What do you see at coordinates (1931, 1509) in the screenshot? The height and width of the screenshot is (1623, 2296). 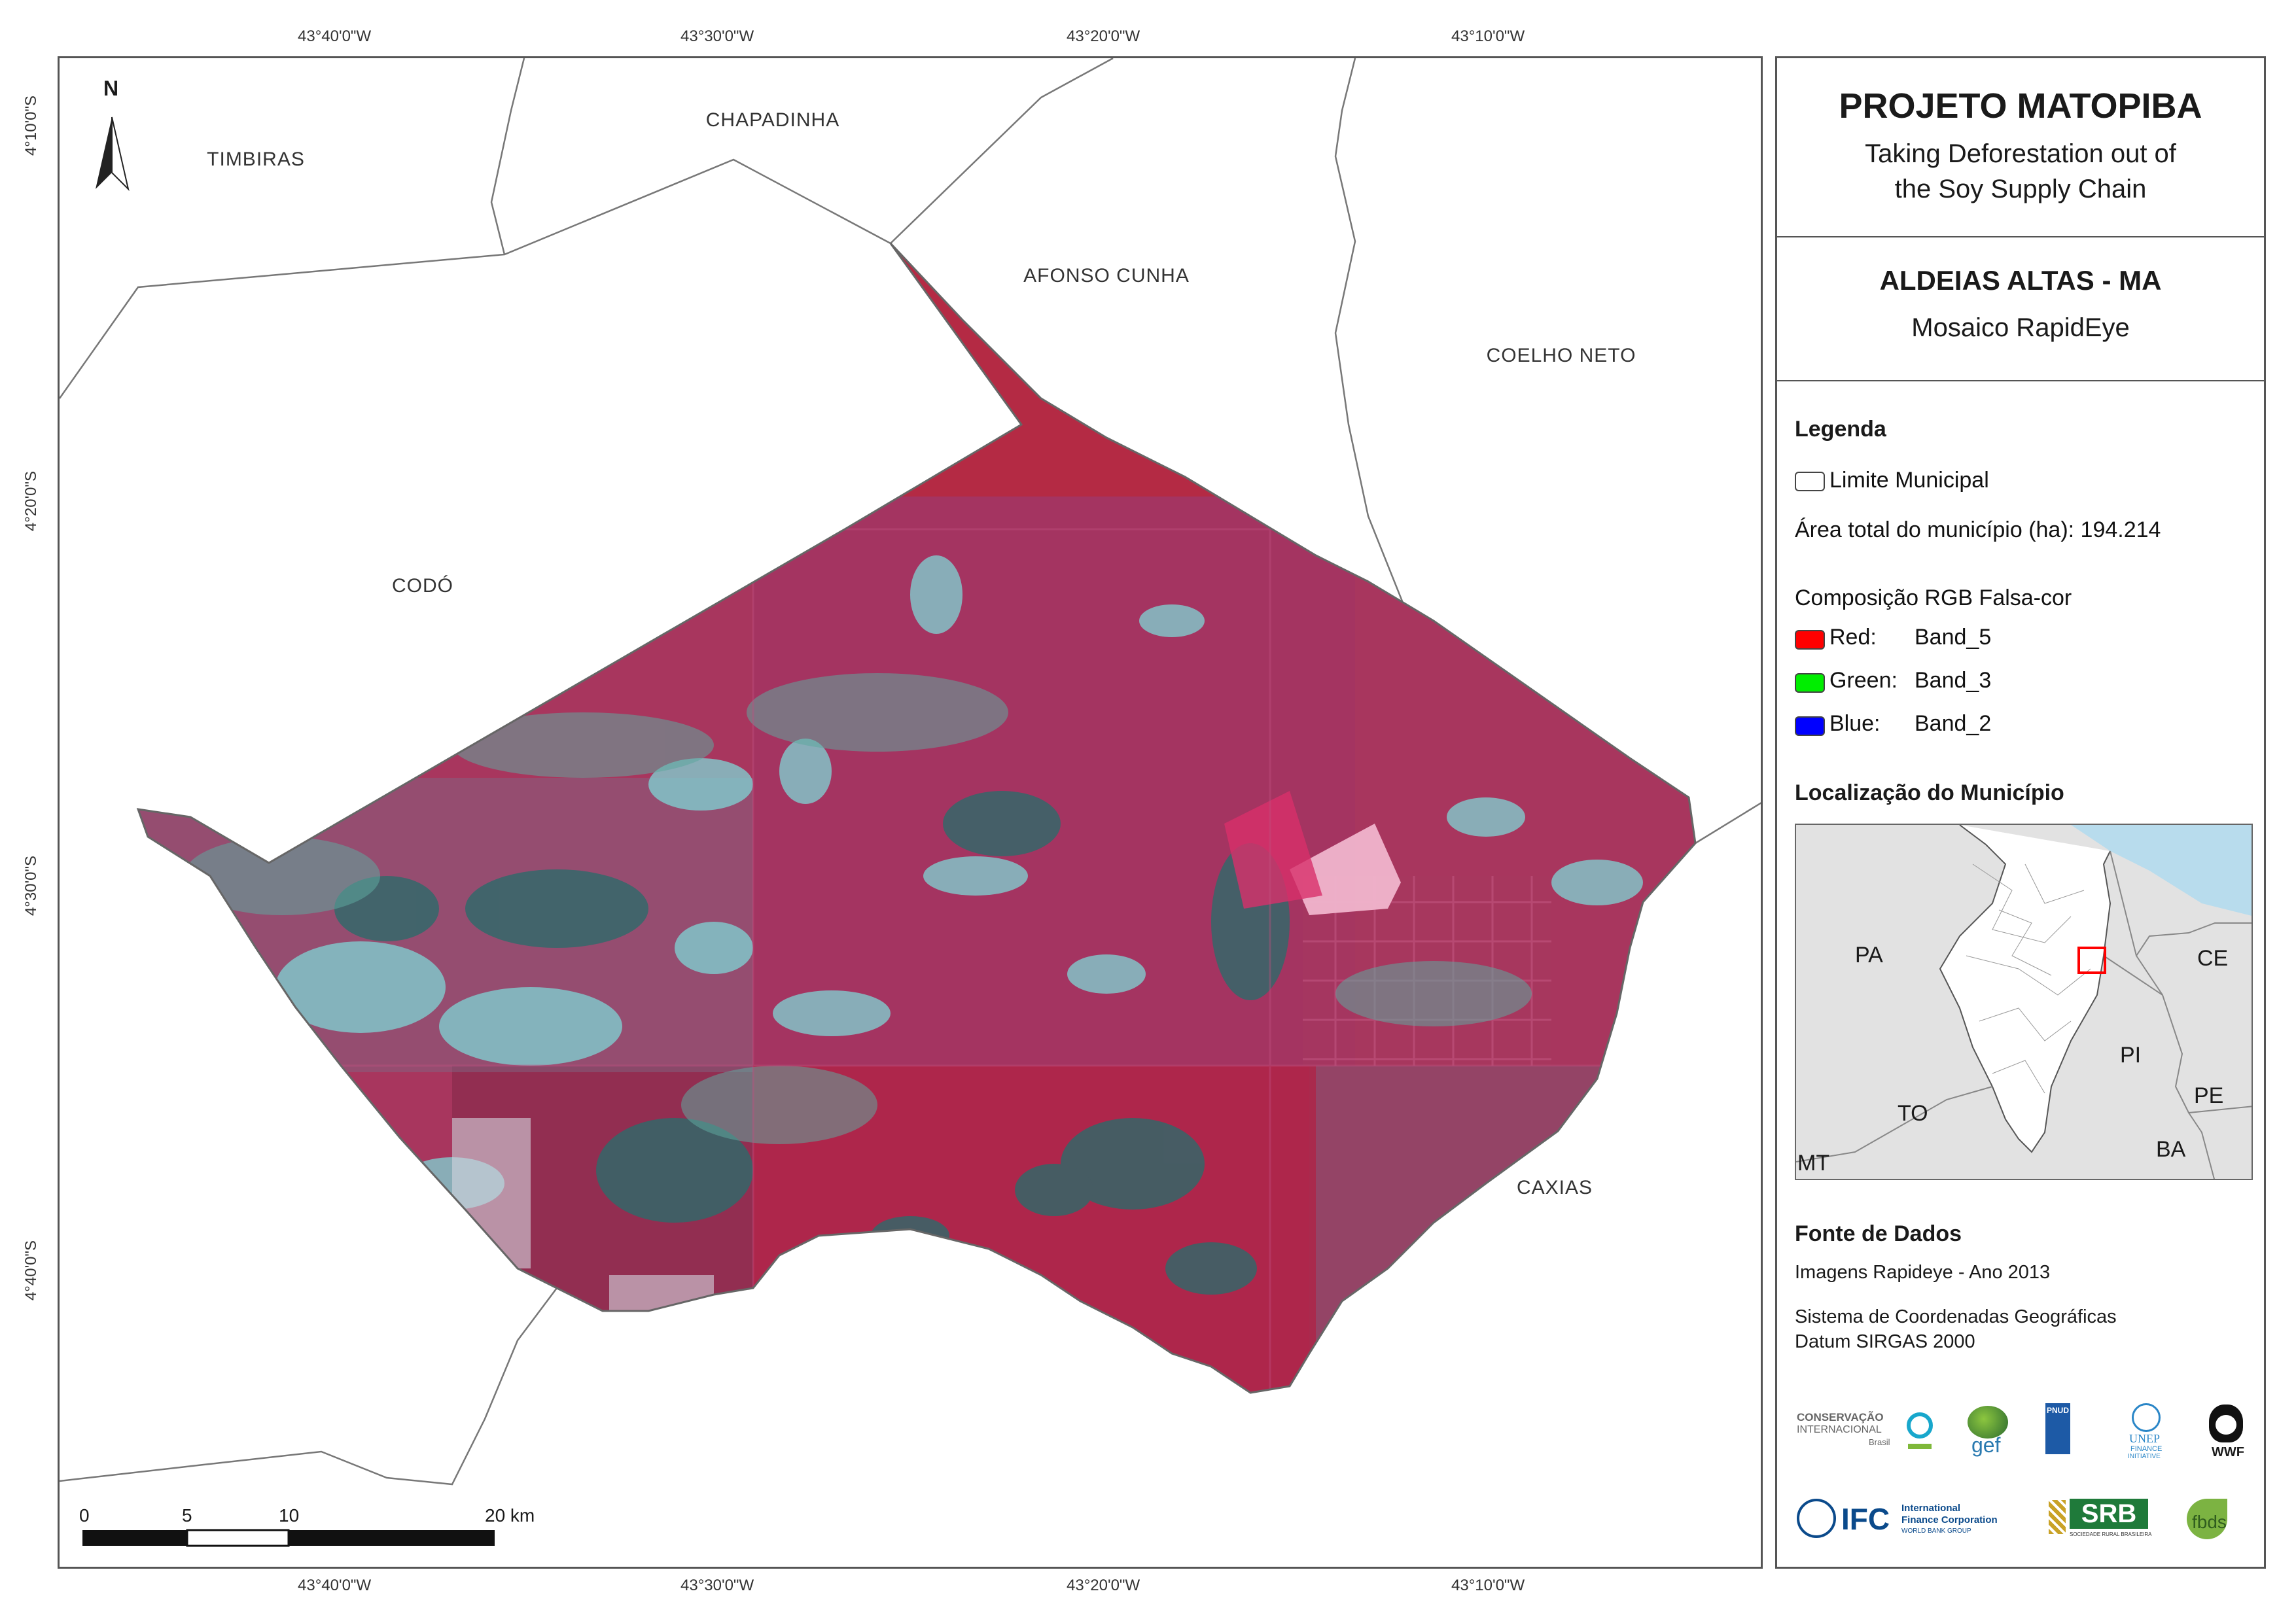 I see `logo-ifc-sub1: International` at bounding box center [1931, 1509].